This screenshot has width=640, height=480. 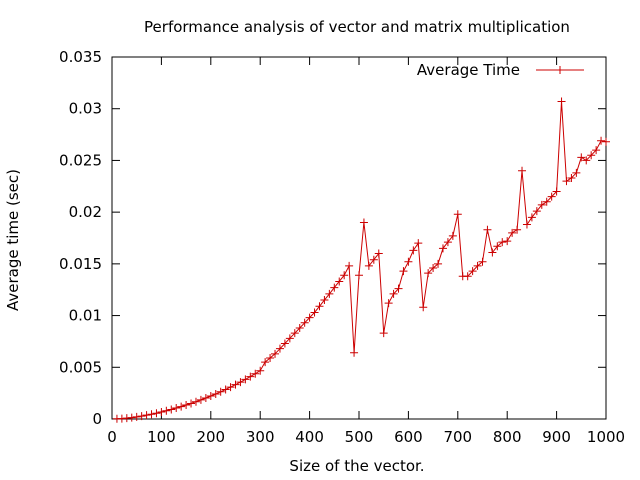 I want to click on y-axis-label: Average time (sec), so click(x=13, y=240).